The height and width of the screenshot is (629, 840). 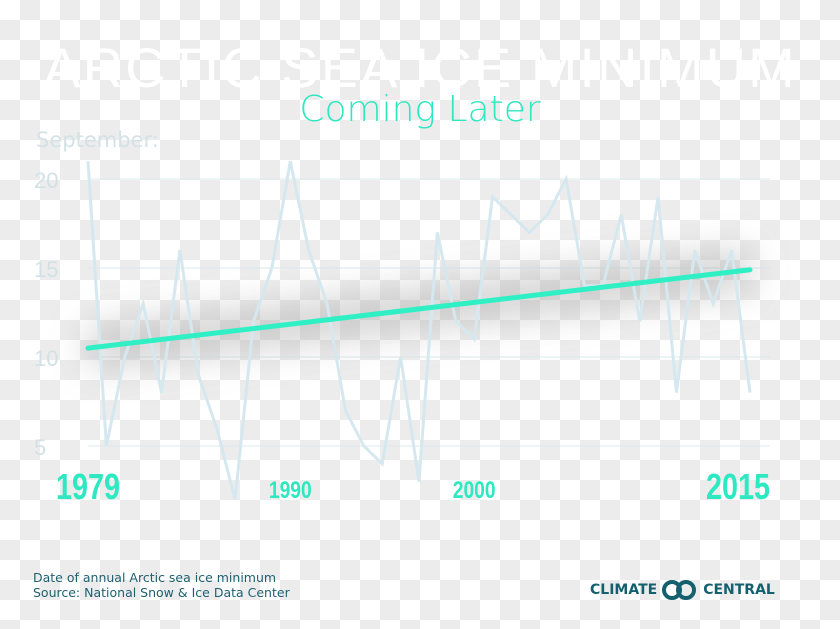 I want to click on chart-title: ARCTIC SEA ICE MINIMUM, so click(x=420, y=67).